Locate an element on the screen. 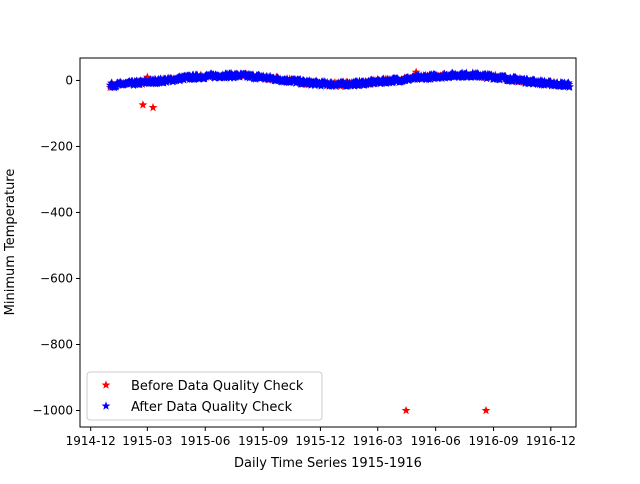 The image size is (640, 484). x-tick-label: 1914-12 is located at coordinates (91, 441).